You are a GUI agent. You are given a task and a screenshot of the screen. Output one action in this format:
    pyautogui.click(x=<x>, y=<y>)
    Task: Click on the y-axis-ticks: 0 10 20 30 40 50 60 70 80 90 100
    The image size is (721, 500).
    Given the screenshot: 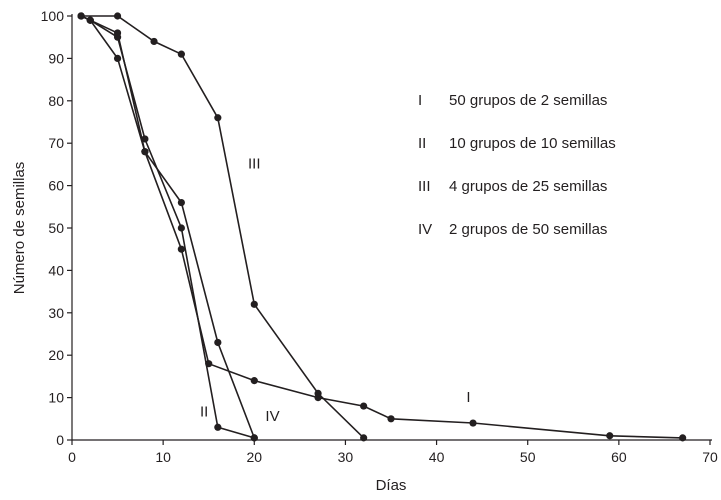 What is the action you would take?
    pyautogui.click(x=56, y=228)
    